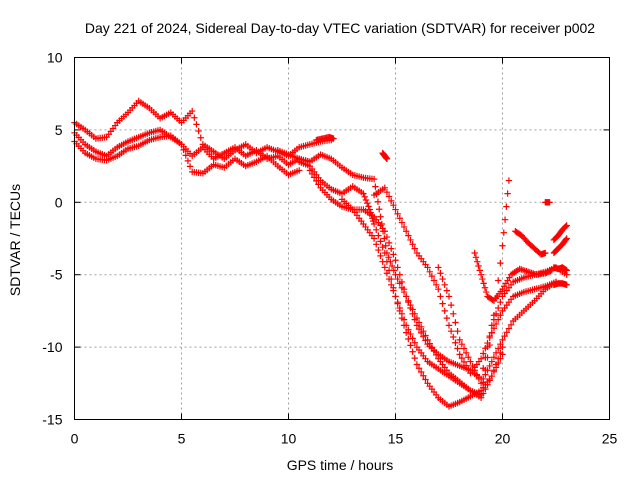  Describe the element at coordinates (52, 347) in the screenshot. I see `y-tick-label: -10` at that location.